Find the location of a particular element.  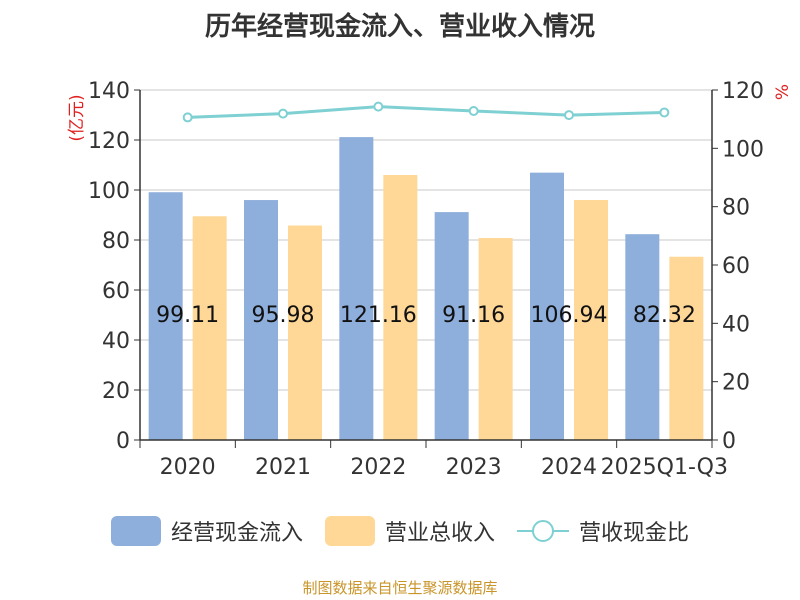

x-tick-label: 2025Q1-Q3 is located at coordinates (664, 467).